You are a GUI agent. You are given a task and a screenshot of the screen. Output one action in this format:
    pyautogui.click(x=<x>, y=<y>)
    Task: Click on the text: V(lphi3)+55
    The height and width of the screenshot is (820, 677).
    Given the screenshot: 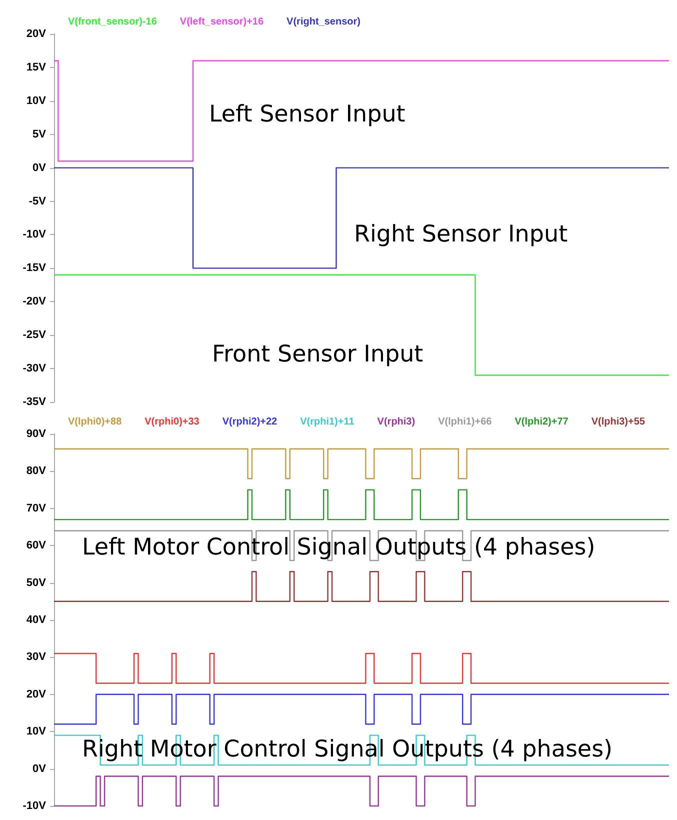 What is the action you would take?
    pyautogui.click(x=618, y=422)
    